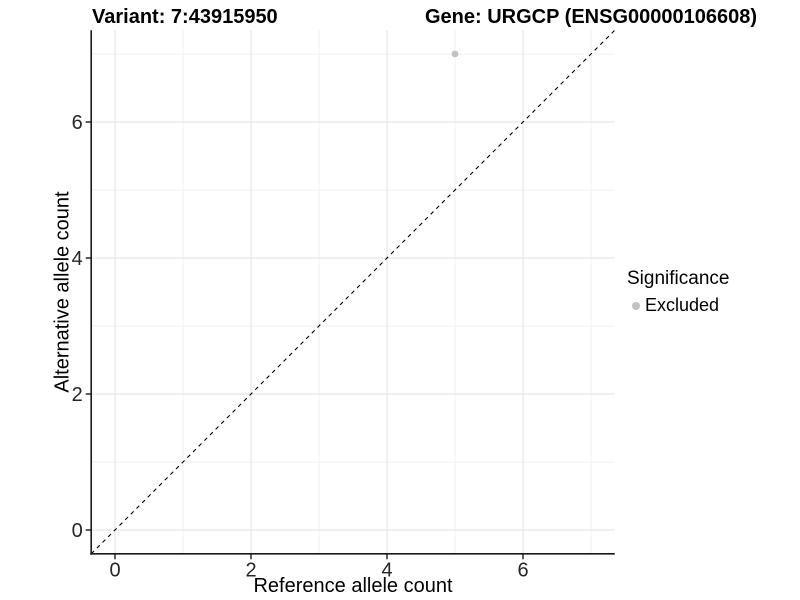  I want to click on legend-title: Significance, so click(678, 278).